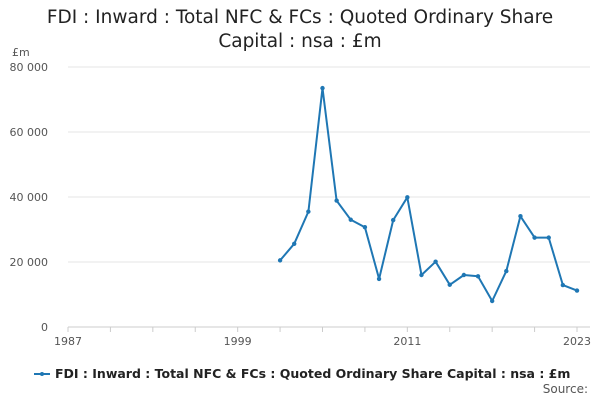  Describe the element at coordinates (565, 389) in the screenshot. I see `source-label: Source:` at that location.